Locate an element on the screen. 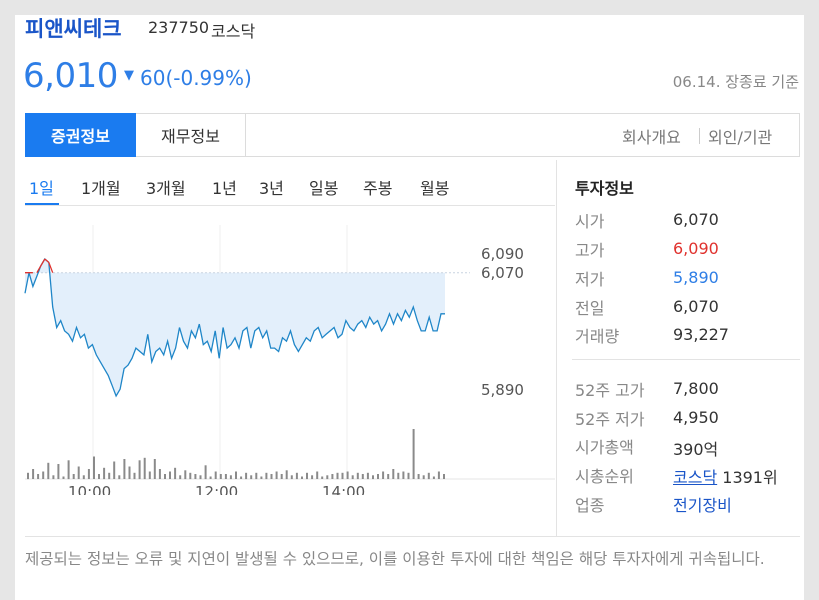  stock-market: 코스닥 is located at coordinates (233, 31).